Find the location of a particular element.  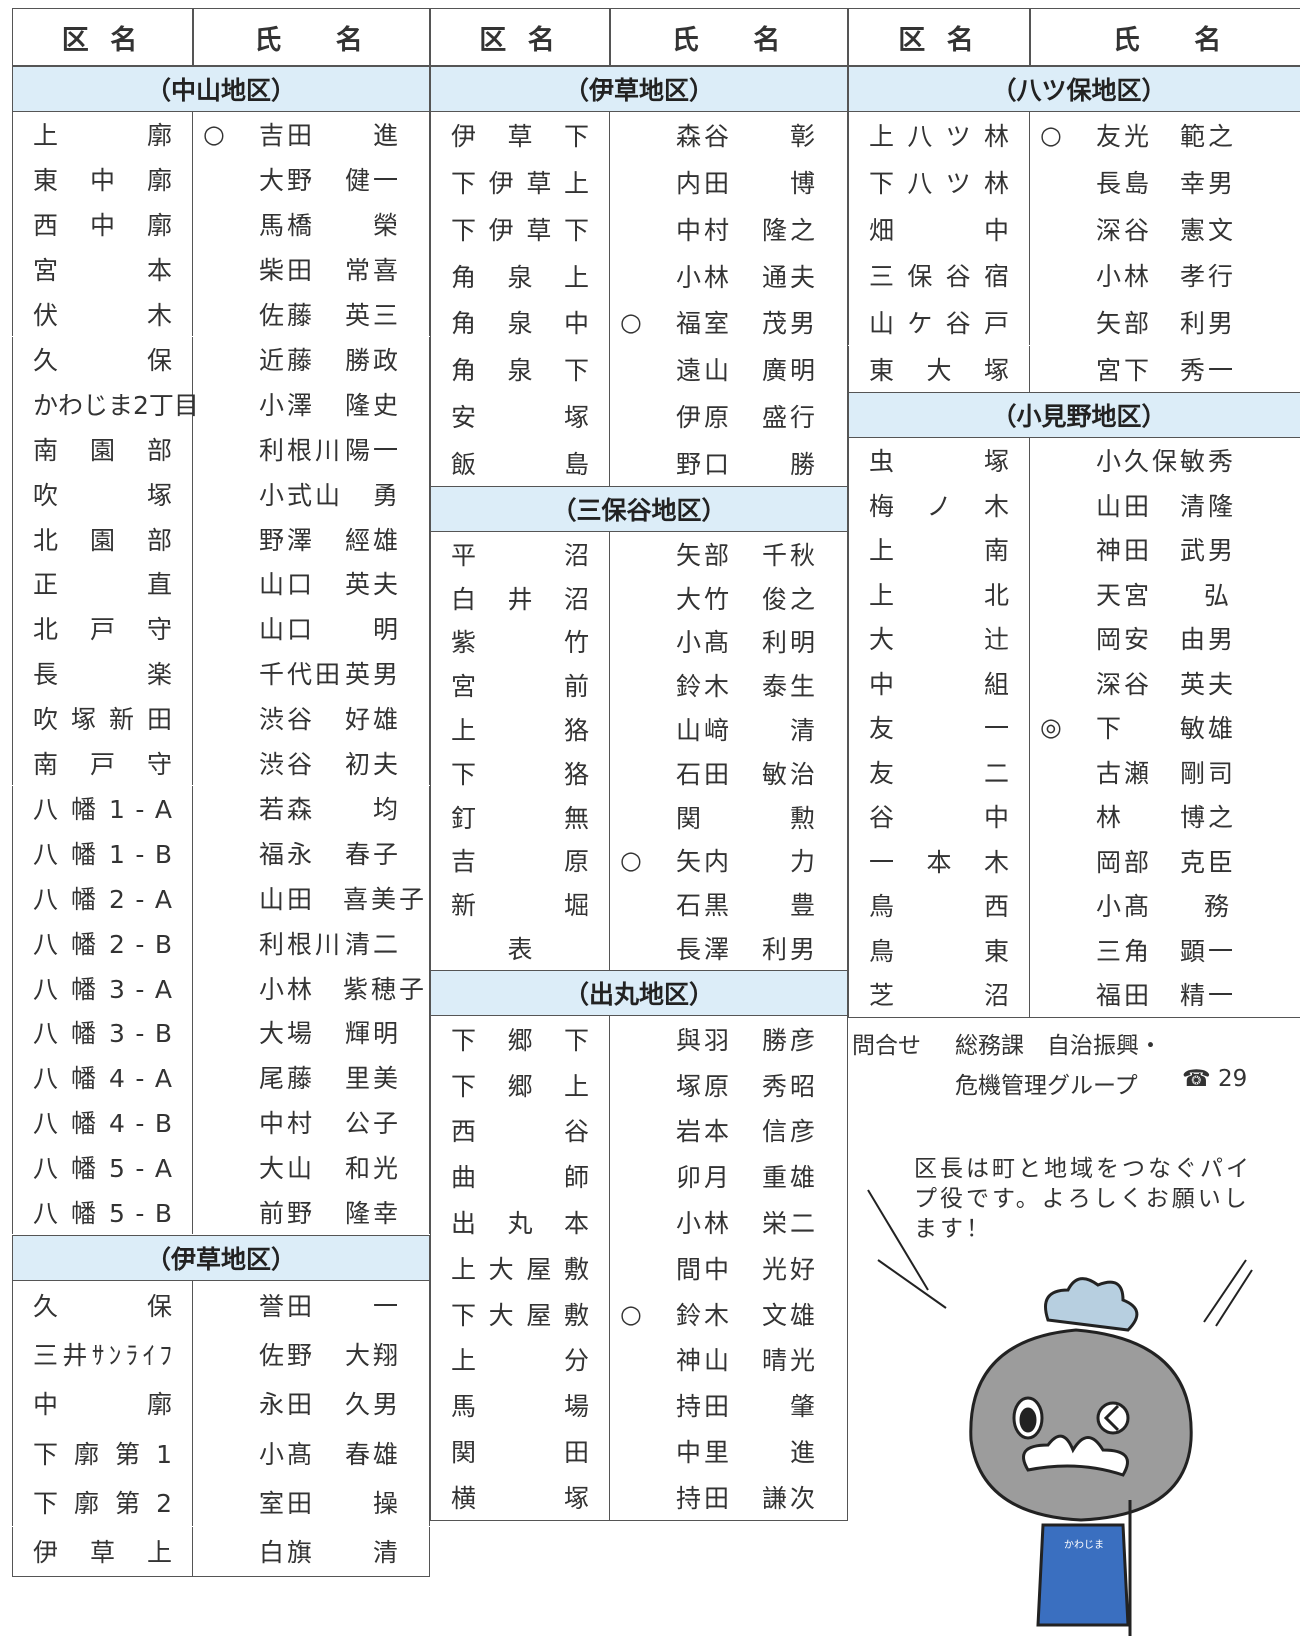

ward-name: 吉 原 is located at coordinates (520, 862).